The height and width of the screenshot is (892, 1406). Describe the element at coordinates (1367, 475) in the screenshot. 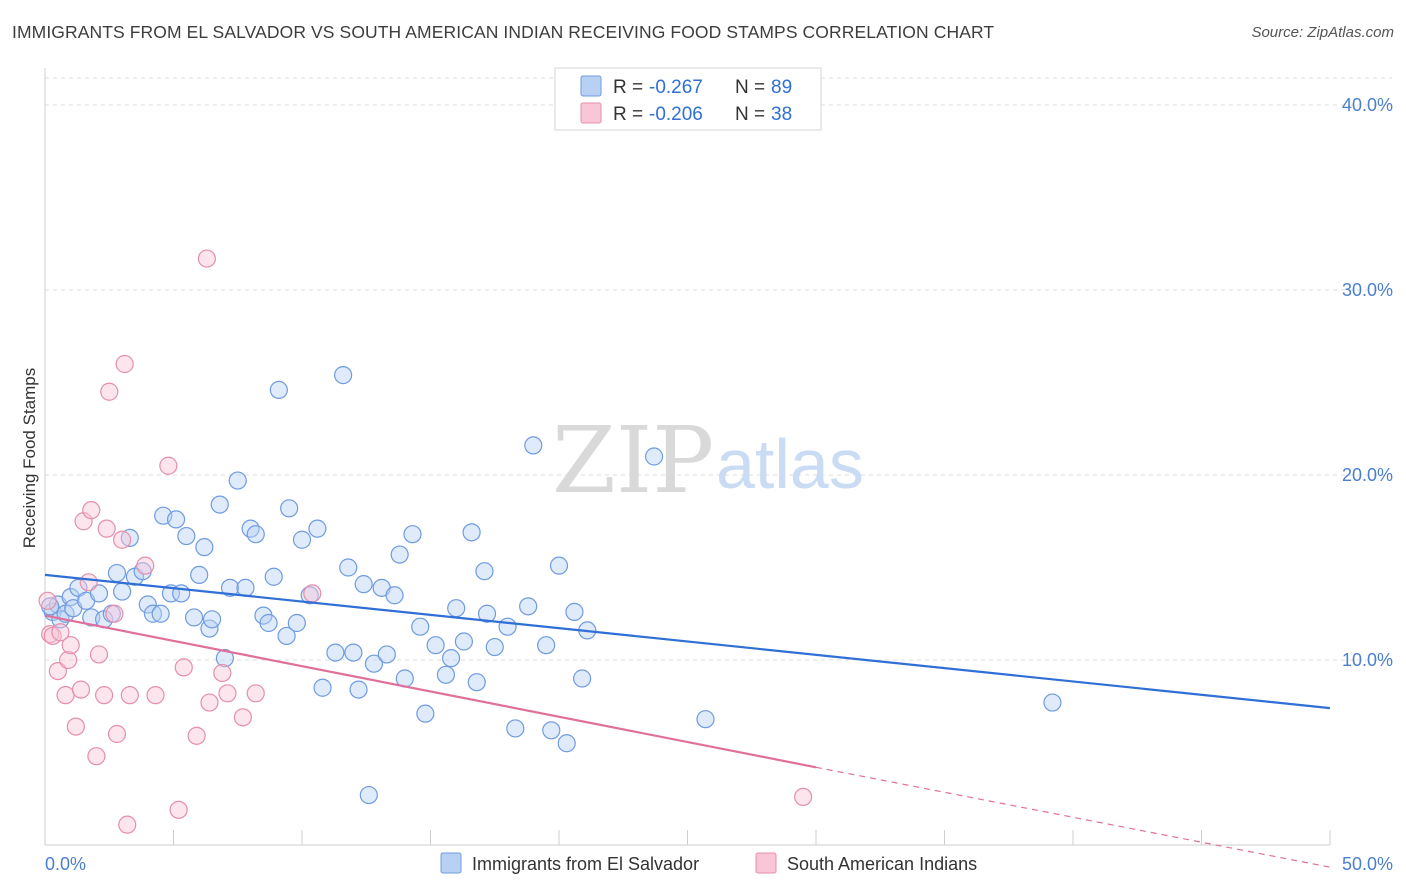

I see `y-tick-label: 20.0%` at that location.